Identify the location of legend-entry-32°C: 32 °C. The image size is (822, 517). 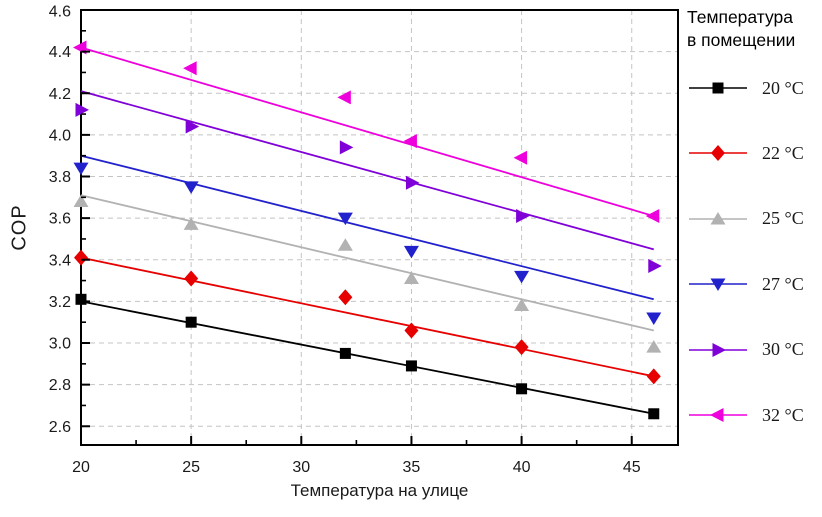
(745, 414).